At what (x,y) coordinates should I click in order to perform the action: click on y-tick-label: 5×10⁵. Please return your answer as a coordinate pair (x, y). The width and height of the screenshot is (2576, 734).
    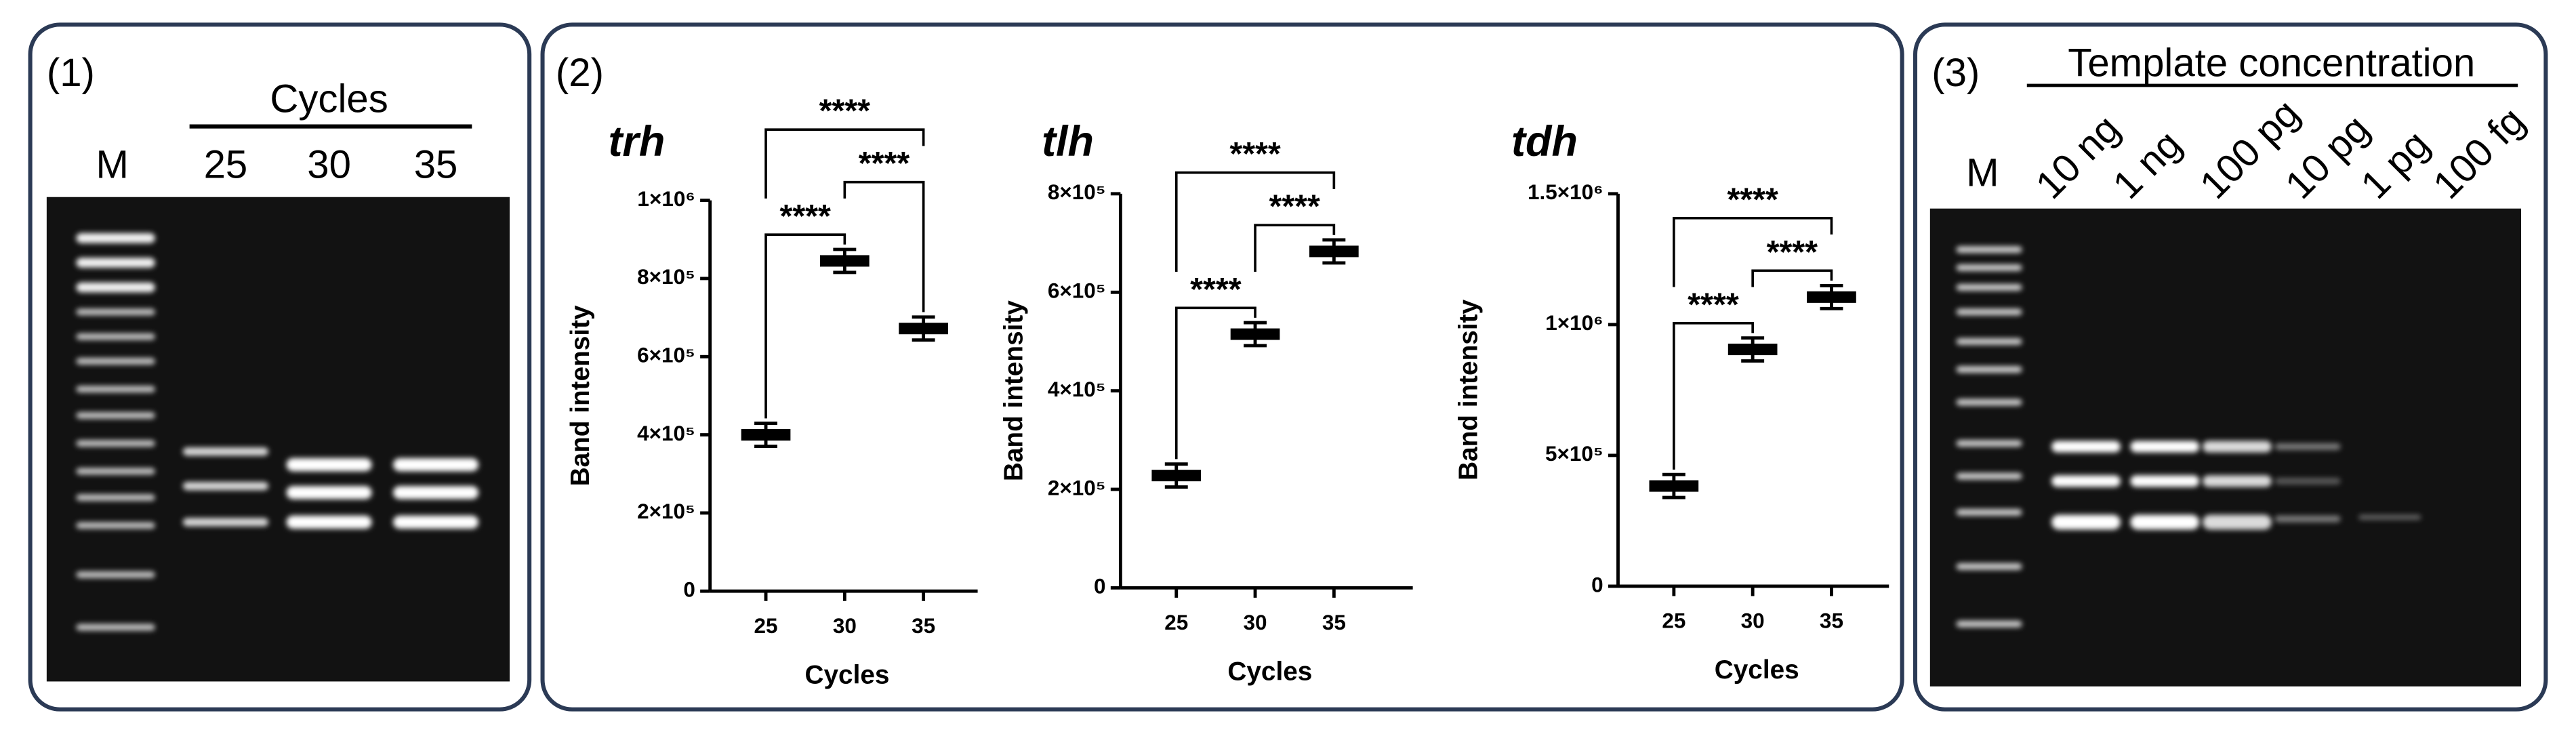
    Looking at the image, I should click on (1574, 453).